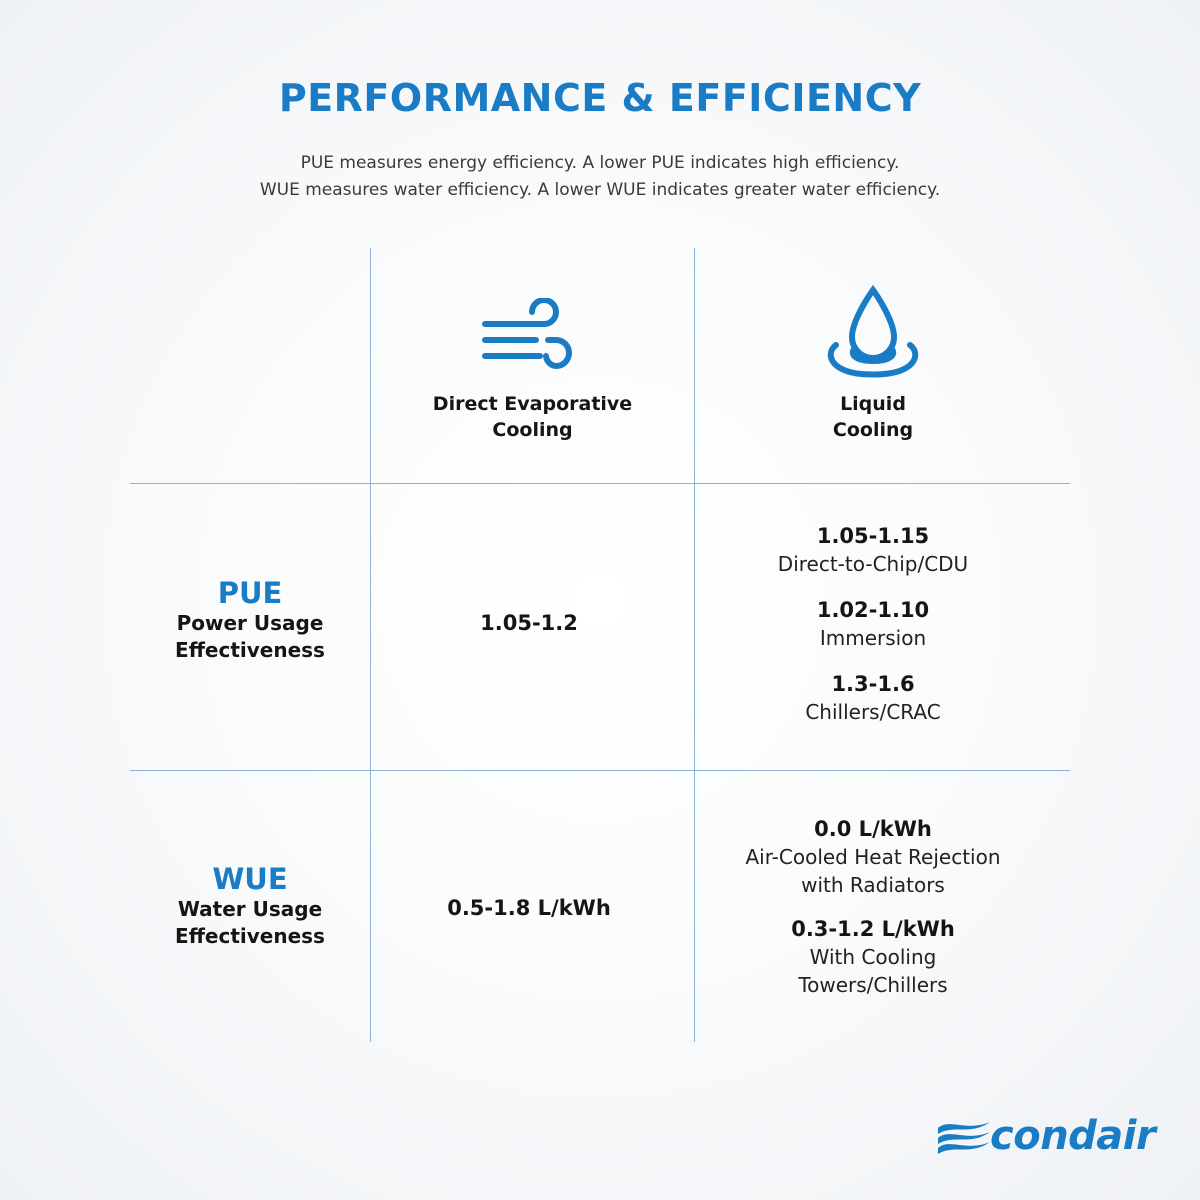 This screenshot has width=1200, height=1200. I want to click on value-block: 1.3-1.6 Chillers/CRAC, so click(873, 698).